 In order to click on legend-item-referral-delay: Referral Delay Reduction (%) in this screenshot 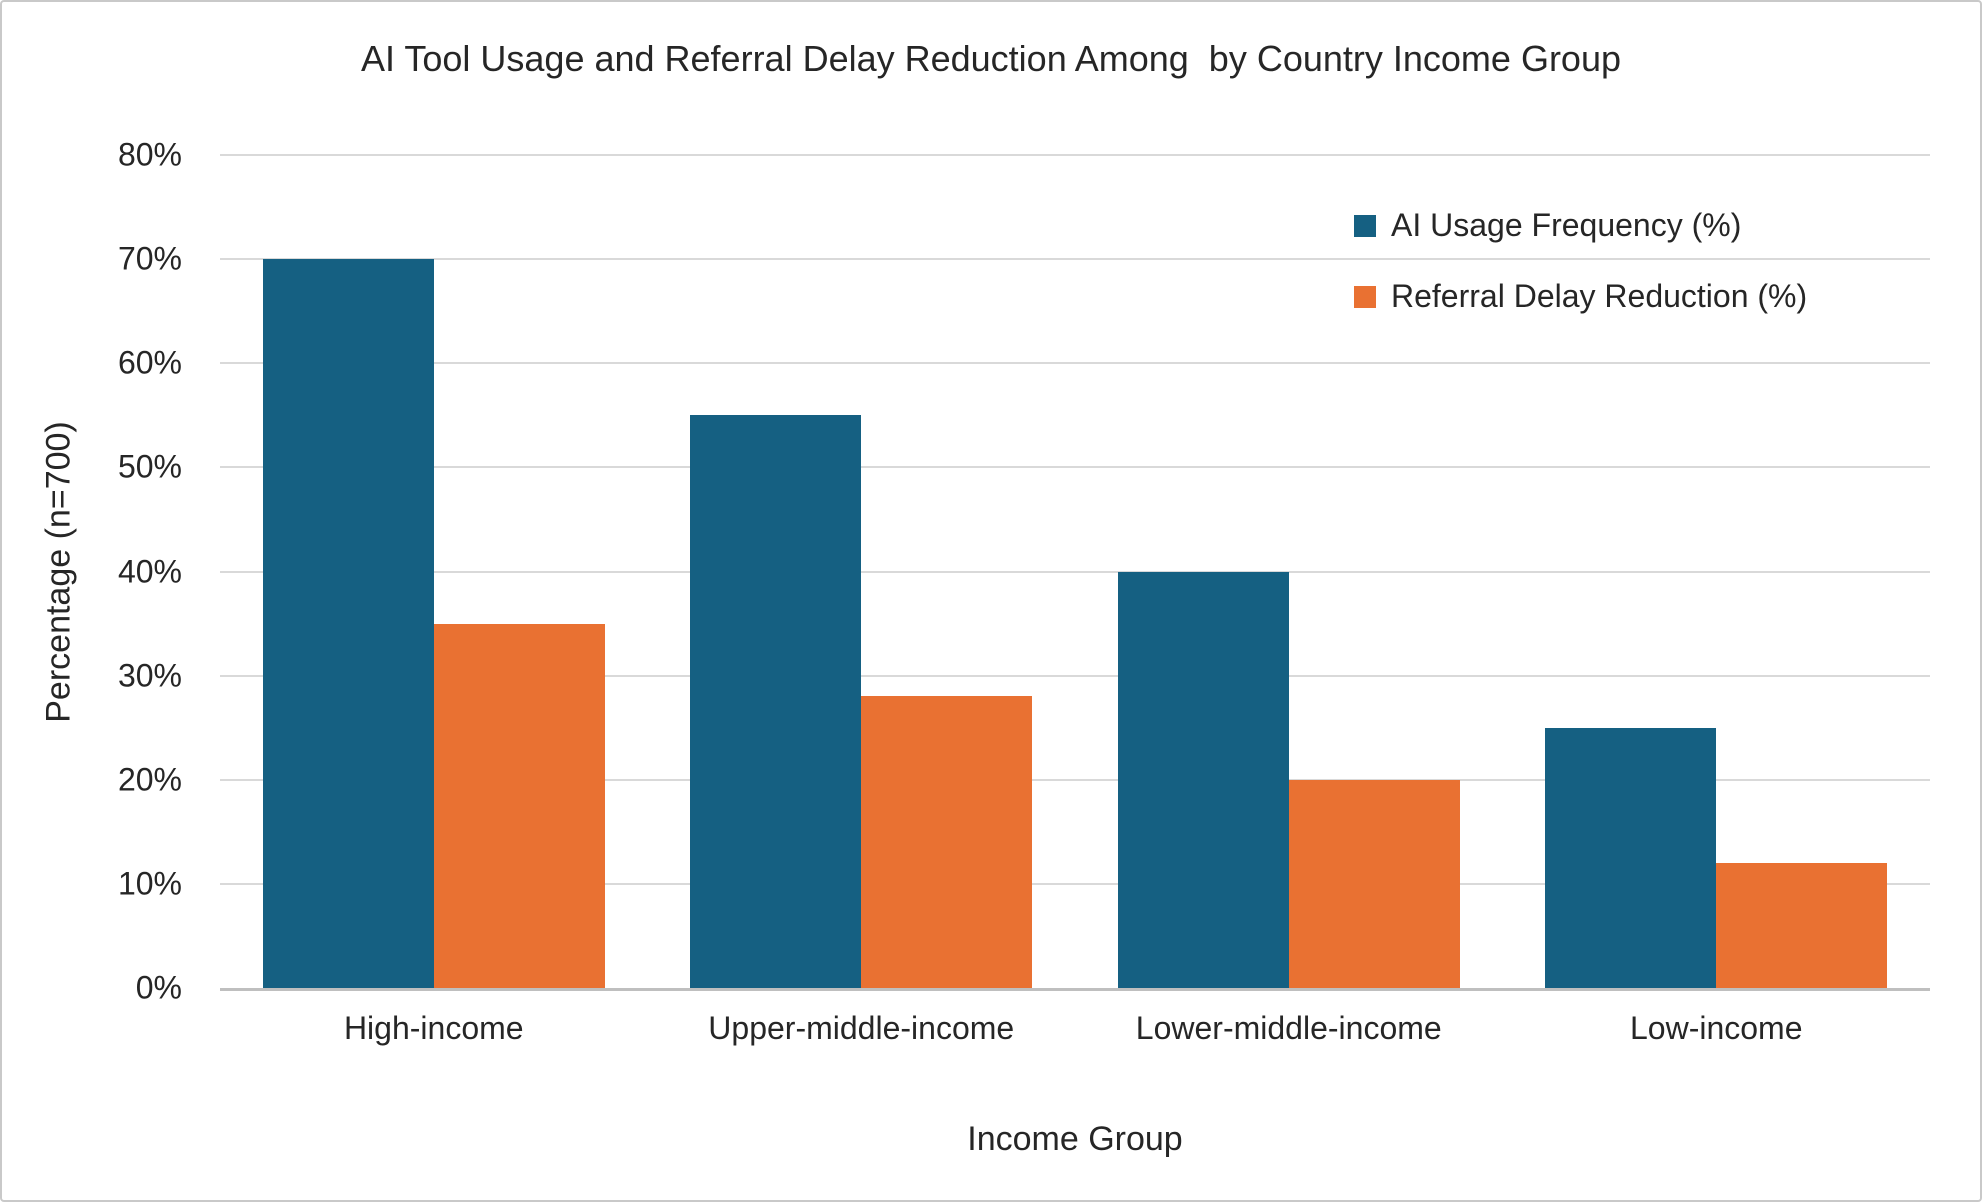, I will do `click(1580, 296)`.